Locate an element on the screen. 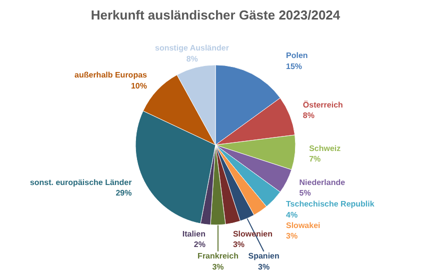 The image size is (430, 278). slice-label: Niederlande is located at coordinates (322, 182).